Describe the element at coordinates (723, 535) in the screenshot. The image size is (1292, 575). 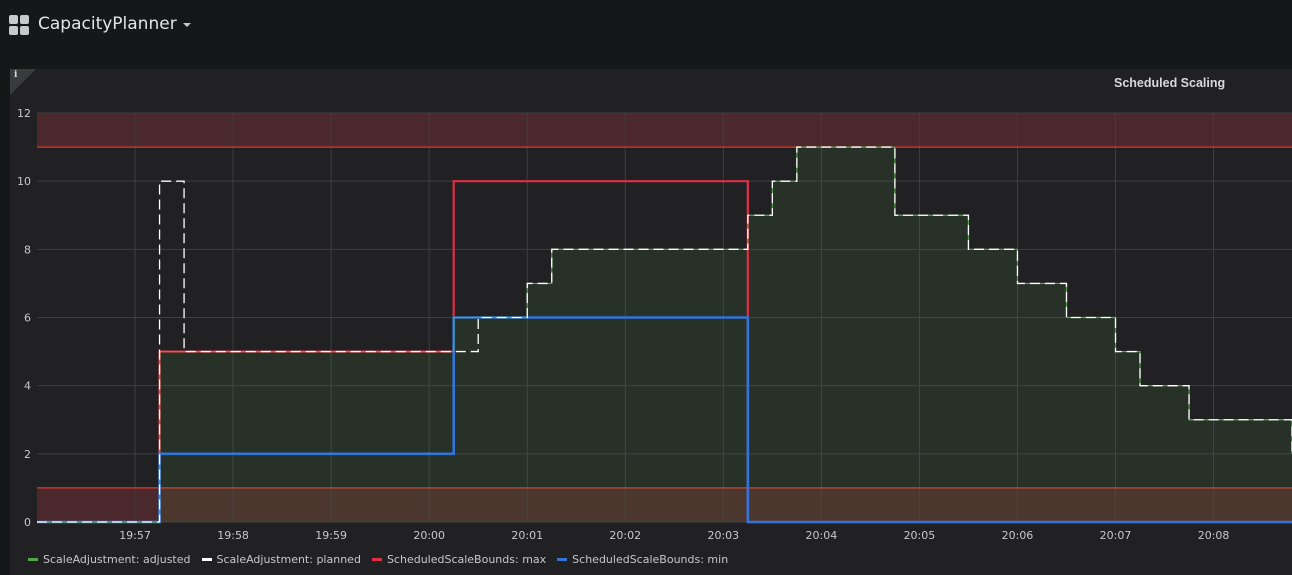
I see `x-tick-label: 20:03` at that location.